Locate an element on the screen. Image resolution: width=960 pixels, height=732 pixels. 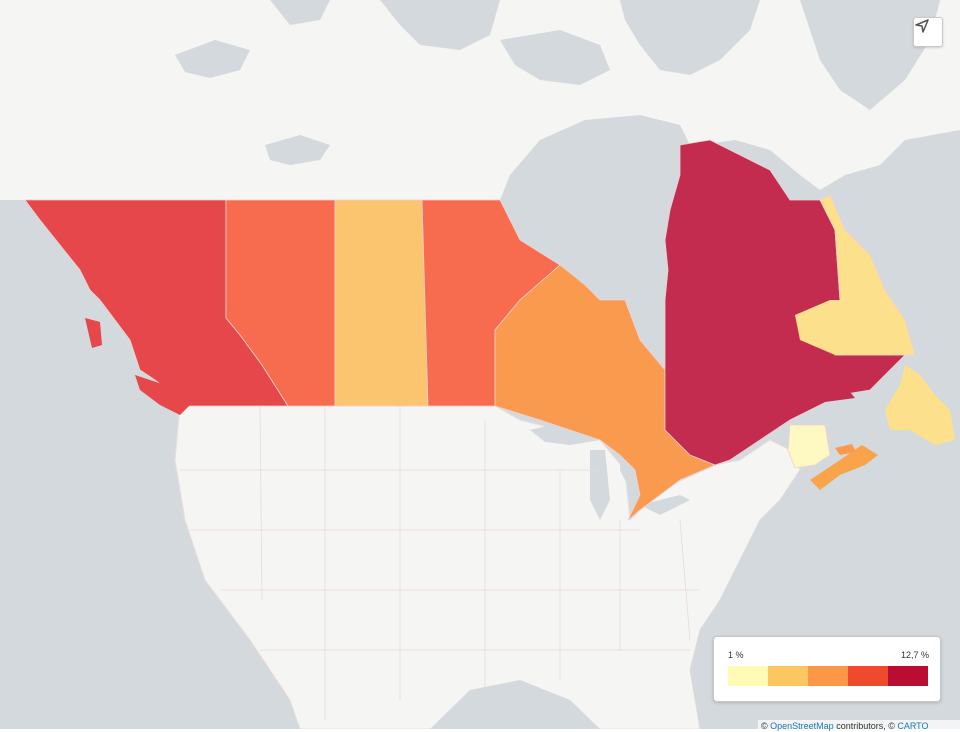
legend-max-label: 12,7 % is located at coordinates (914, 655).